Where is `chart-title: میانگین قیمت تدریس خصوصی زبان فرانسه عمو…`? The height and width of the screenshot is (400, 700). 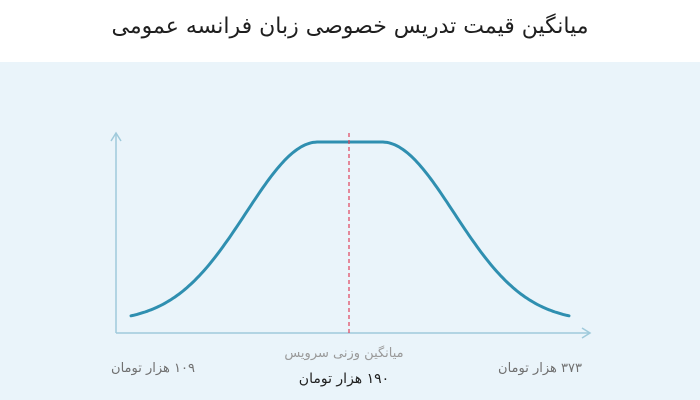 chart-title: میانگین قیمت تدریس خصوصی زبان فرانسه عمو… is located at coordinates (350, 26).